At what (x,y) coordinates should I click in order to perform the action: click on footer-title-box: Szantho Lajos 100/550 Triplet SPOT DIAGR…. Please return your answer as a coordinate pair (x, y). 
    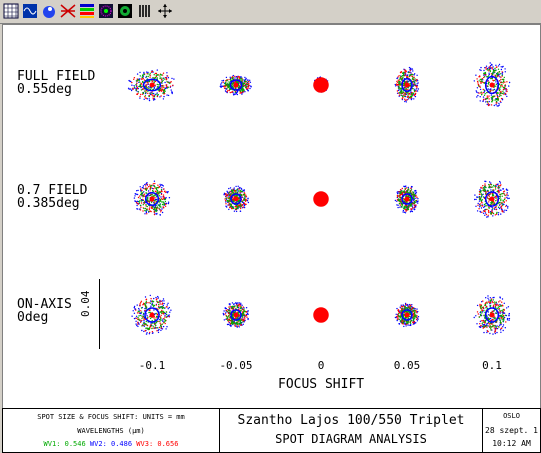
    Looking at the image, I should click on (351, 430).